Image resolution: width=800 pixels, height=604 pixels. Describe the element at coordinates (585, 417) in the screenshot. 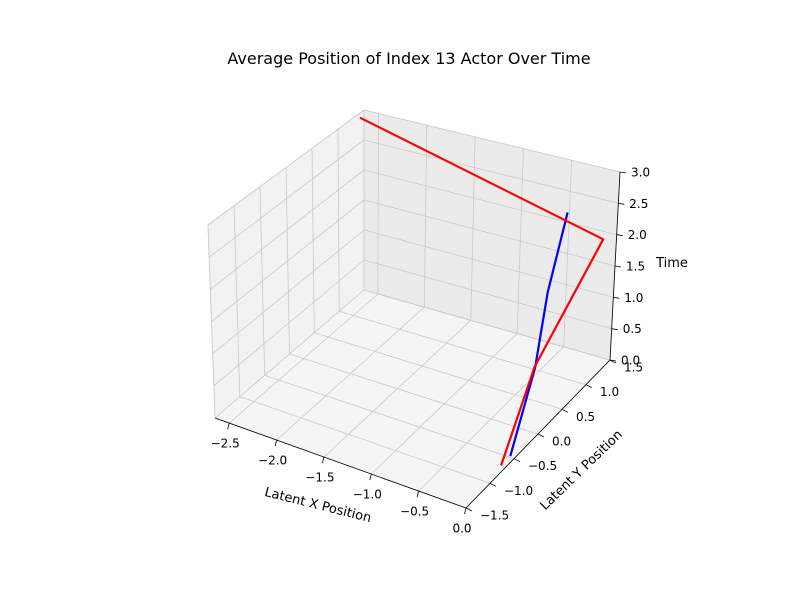

I see `y-tick-label: 0.5` at that location.